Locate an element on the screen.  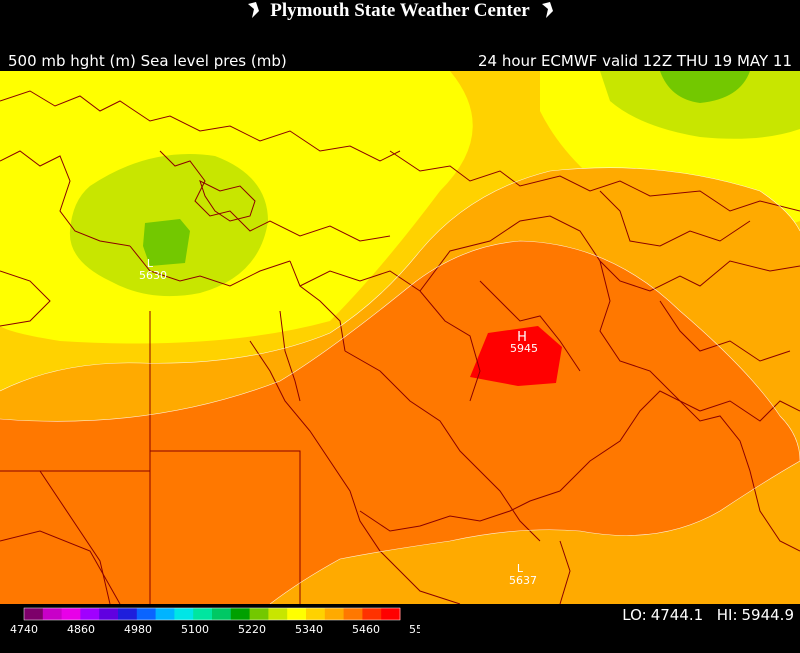
band-5640-northeast is located at coordinates (700, 105).